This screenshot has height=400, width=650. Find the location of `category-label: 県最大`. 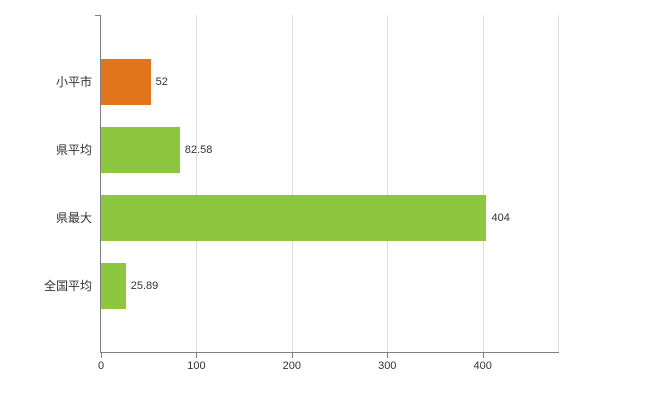

category-label: 県最大 is located at coordinates (73, 218).